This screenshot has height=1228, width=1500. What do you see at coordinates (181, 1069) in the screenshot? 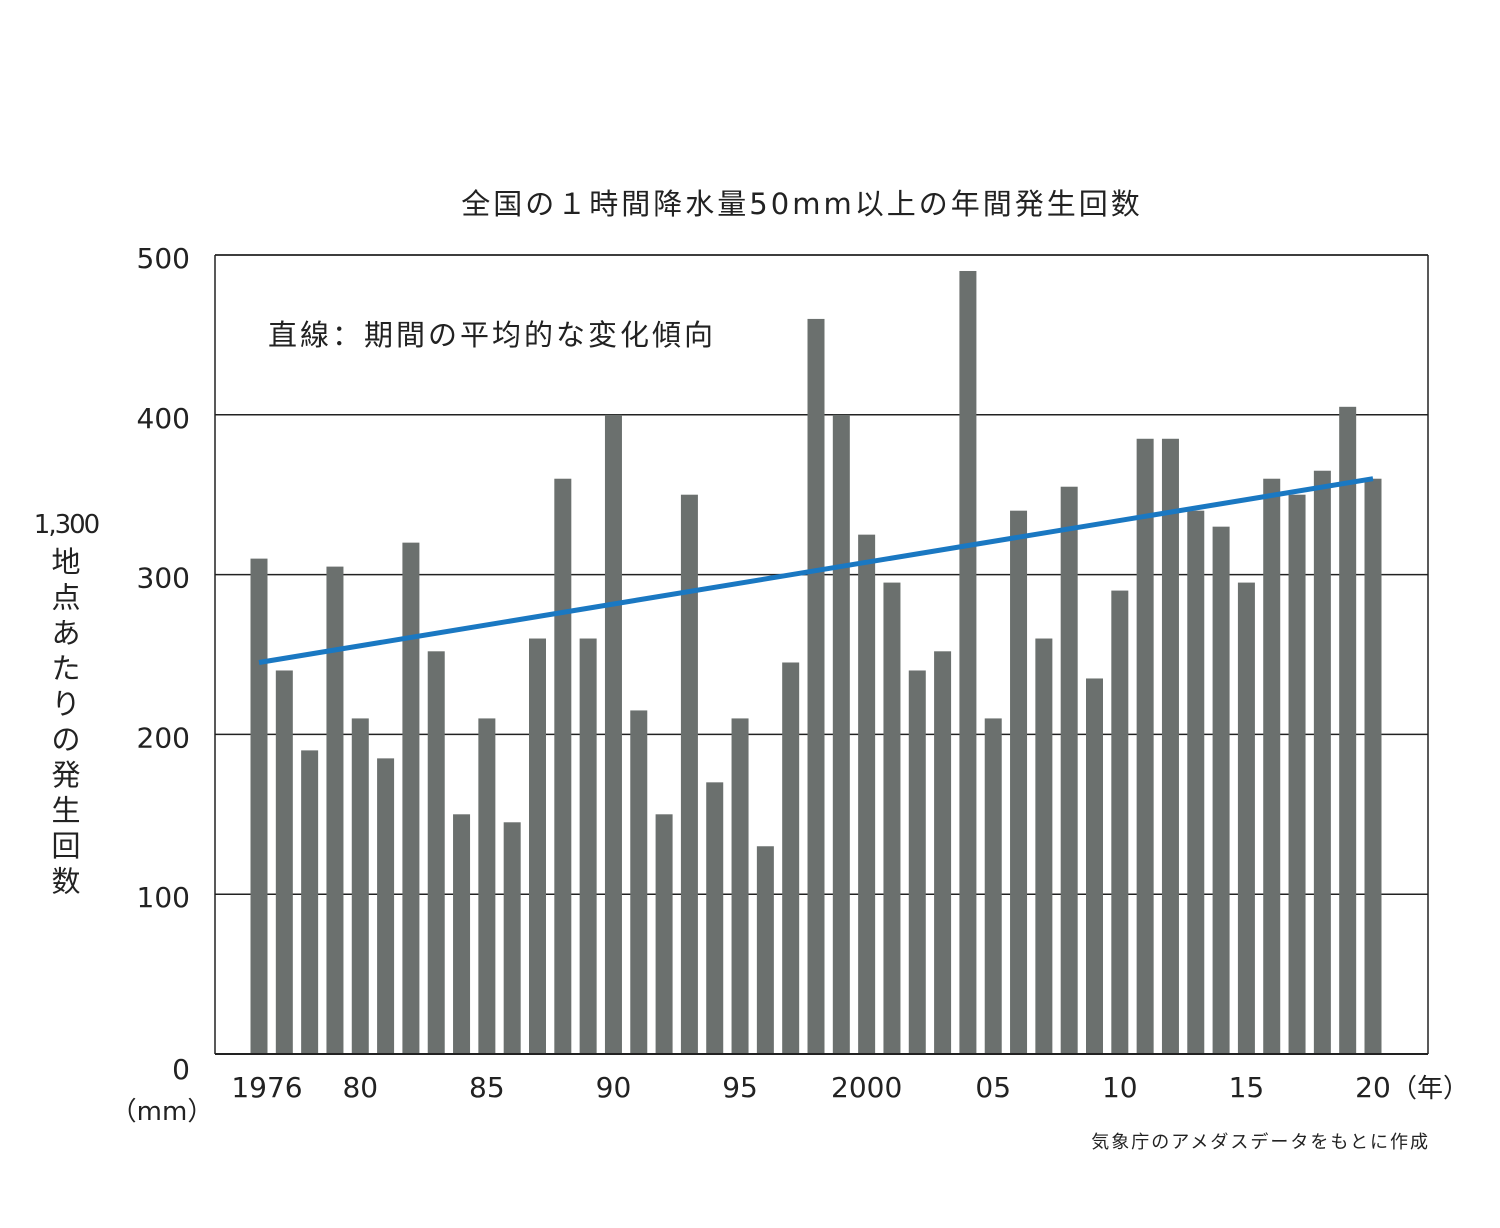
I see `y-tick-label: 0` at bounding box center [181, 1069].